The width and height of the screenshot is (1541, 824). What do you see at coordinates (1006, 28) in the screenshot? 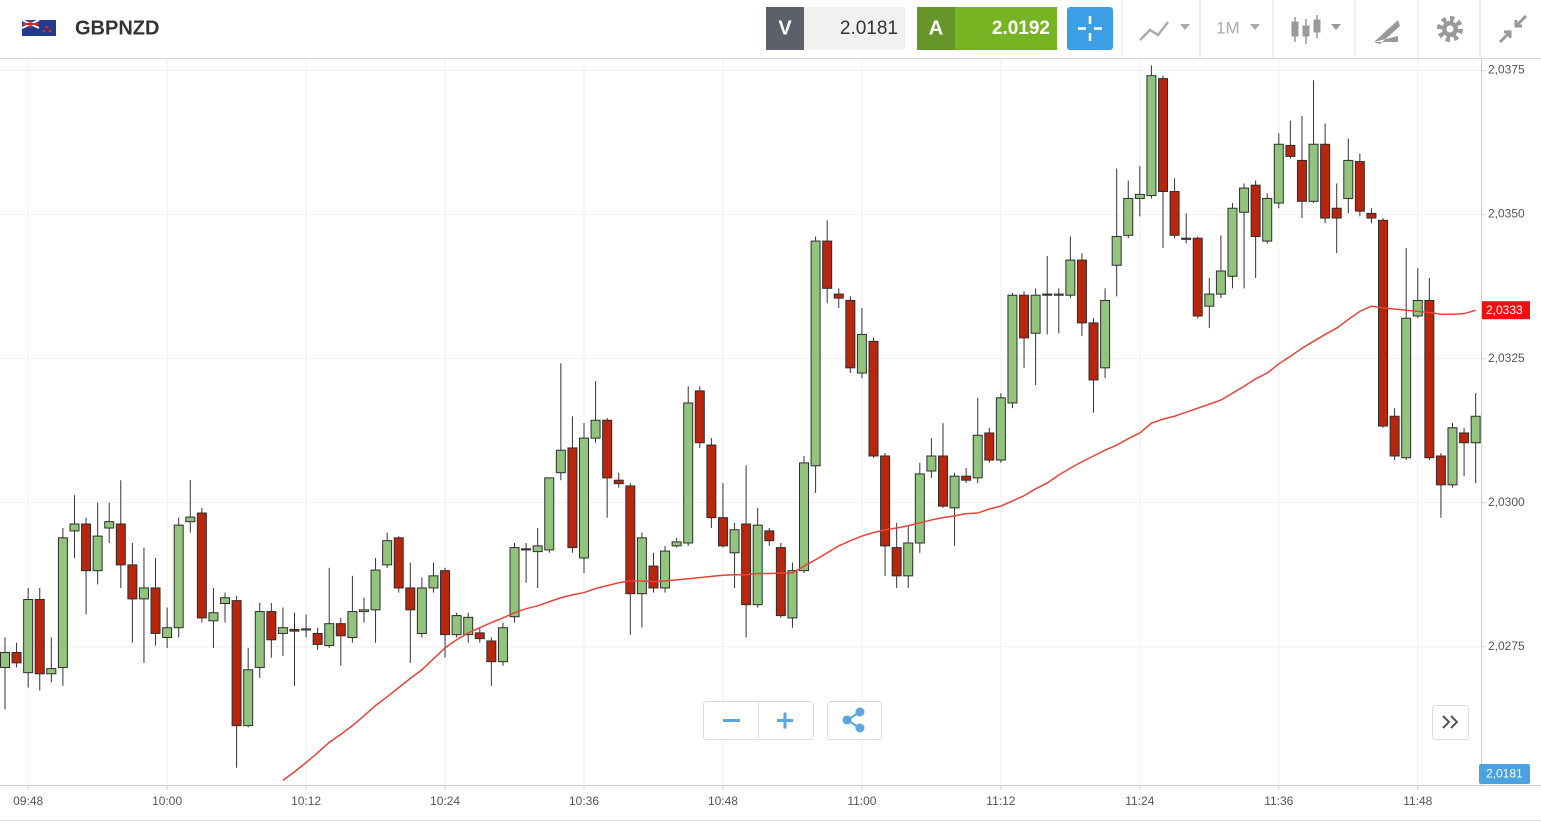
I see `ask-box` at bounding box center [1006, 28].